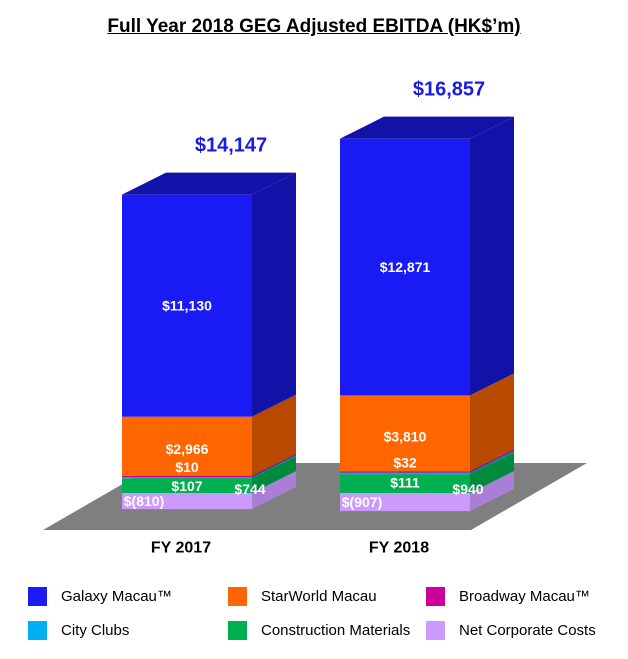 The width and height of the screenshot is (628, 659). I want to click on bar-fy-2017-top, so click(209, 183).